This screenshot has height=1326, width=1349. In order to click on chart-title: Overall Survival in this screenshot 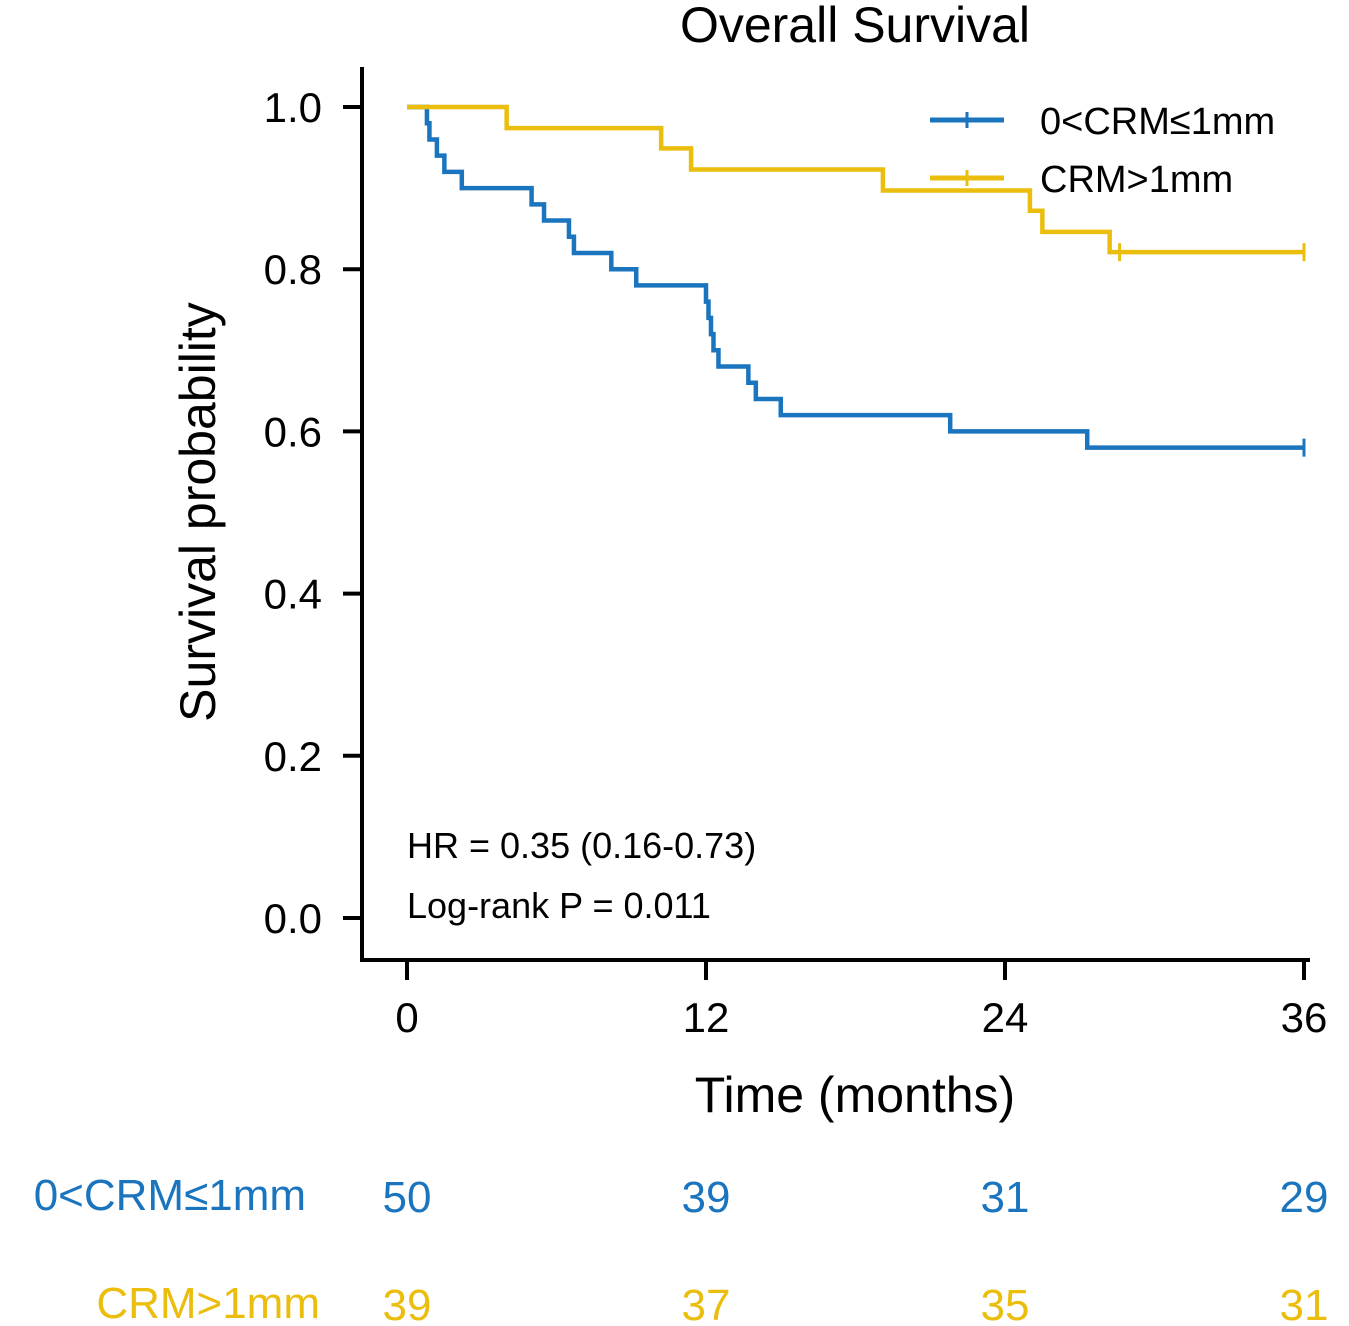, I will do `click(855, 26)`.